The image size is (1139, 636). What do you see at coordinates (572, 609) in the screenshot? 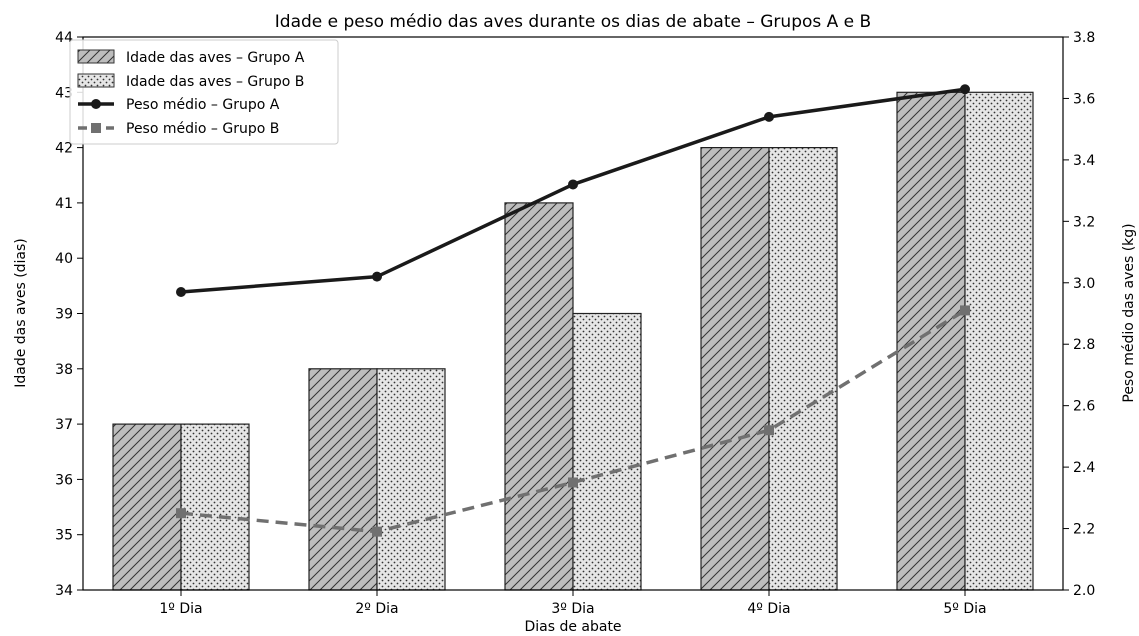
I see `x-tick-label-2: 3º Dia` at bounding box center [572, 609].